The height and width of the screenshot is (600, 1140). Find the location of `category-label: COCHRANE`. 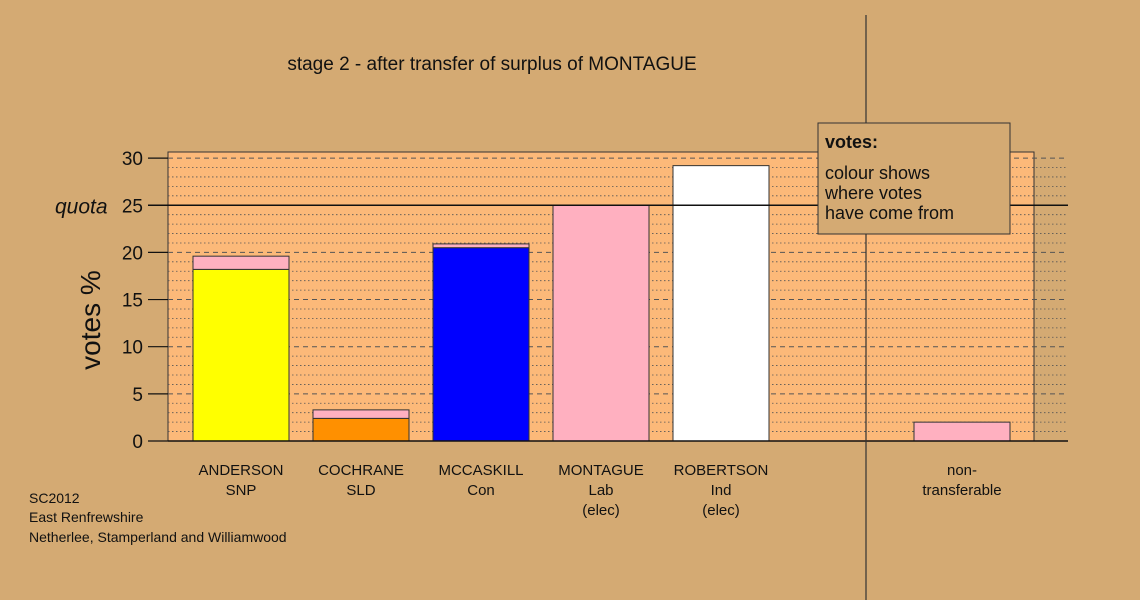

category-label: COCHRANE is located at coordinates (361, 470).